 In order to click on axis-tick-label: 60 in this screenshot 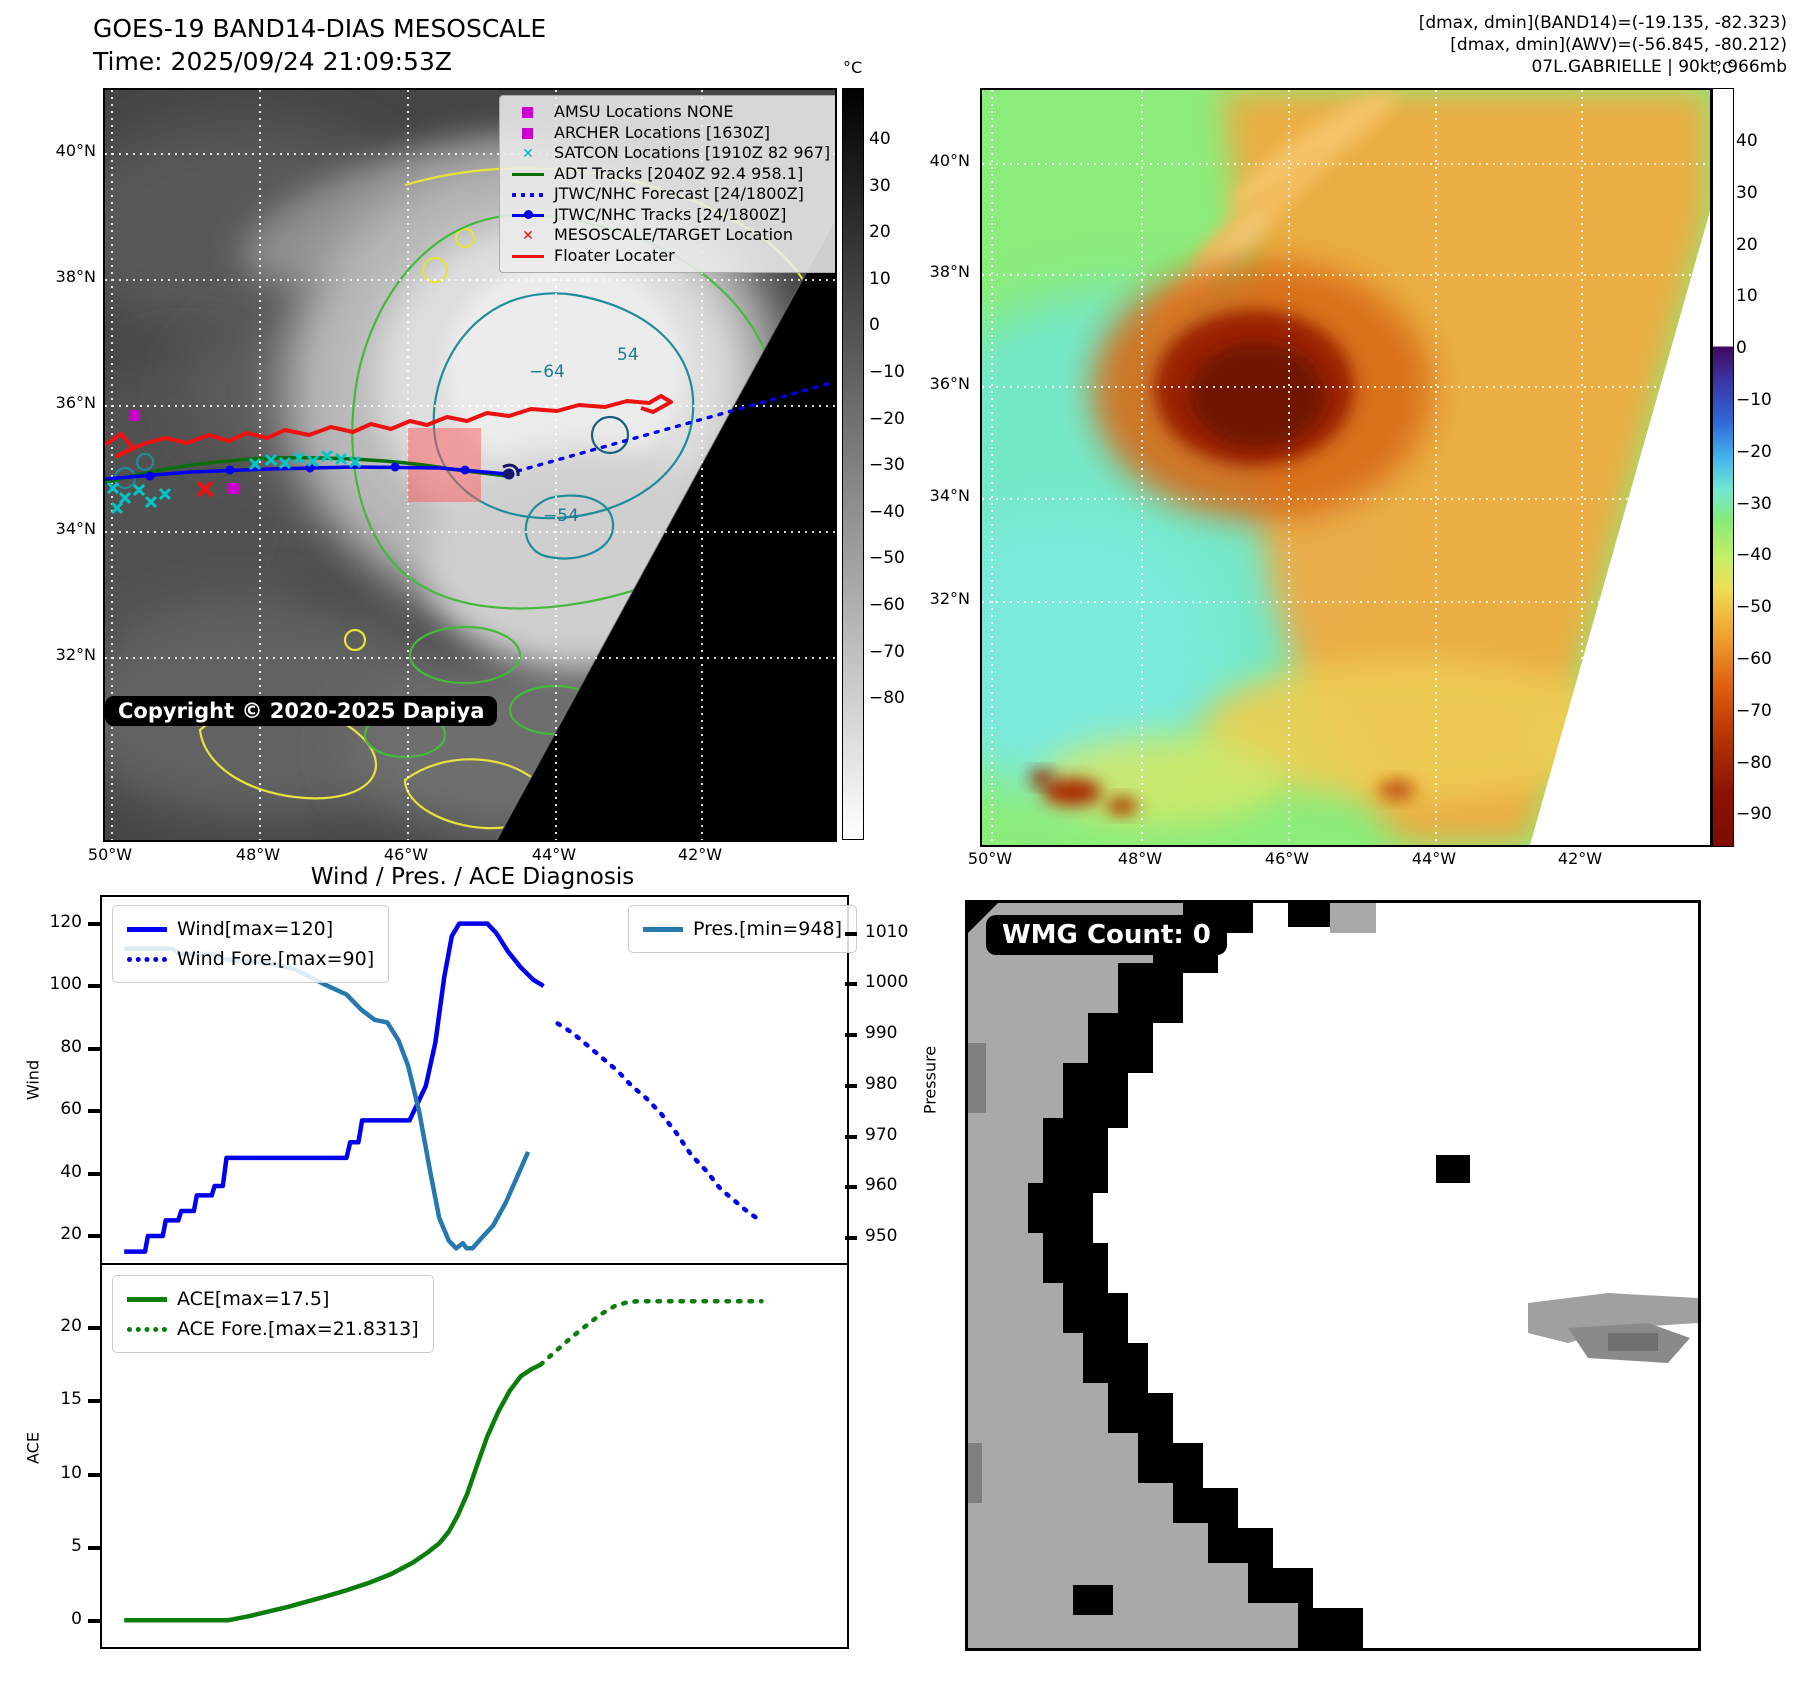, I will do `click(71, 1109)`.